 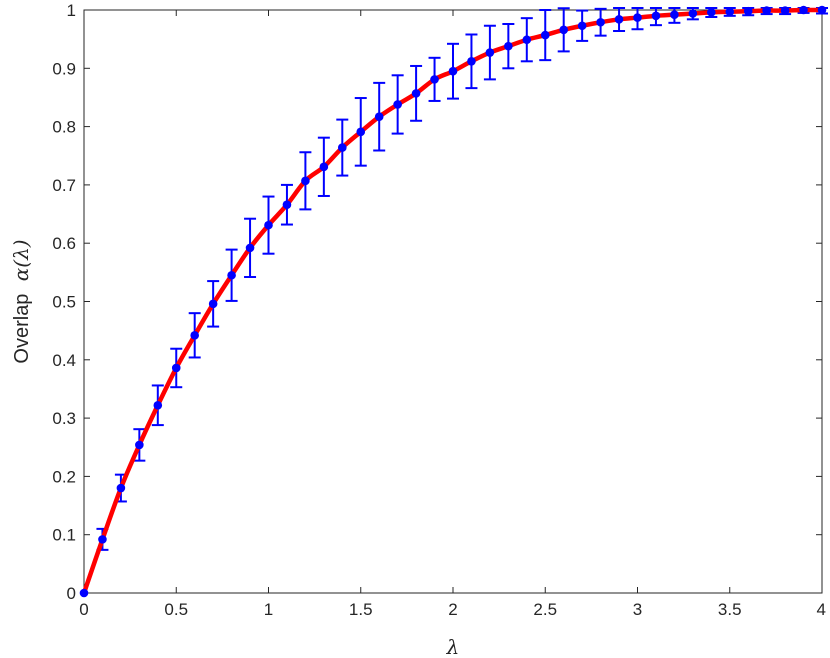 What do you see at coordinates (64, 535) in the screenshot?
I see `y-tick-label: 0.1` at bounding box center [64, 535].